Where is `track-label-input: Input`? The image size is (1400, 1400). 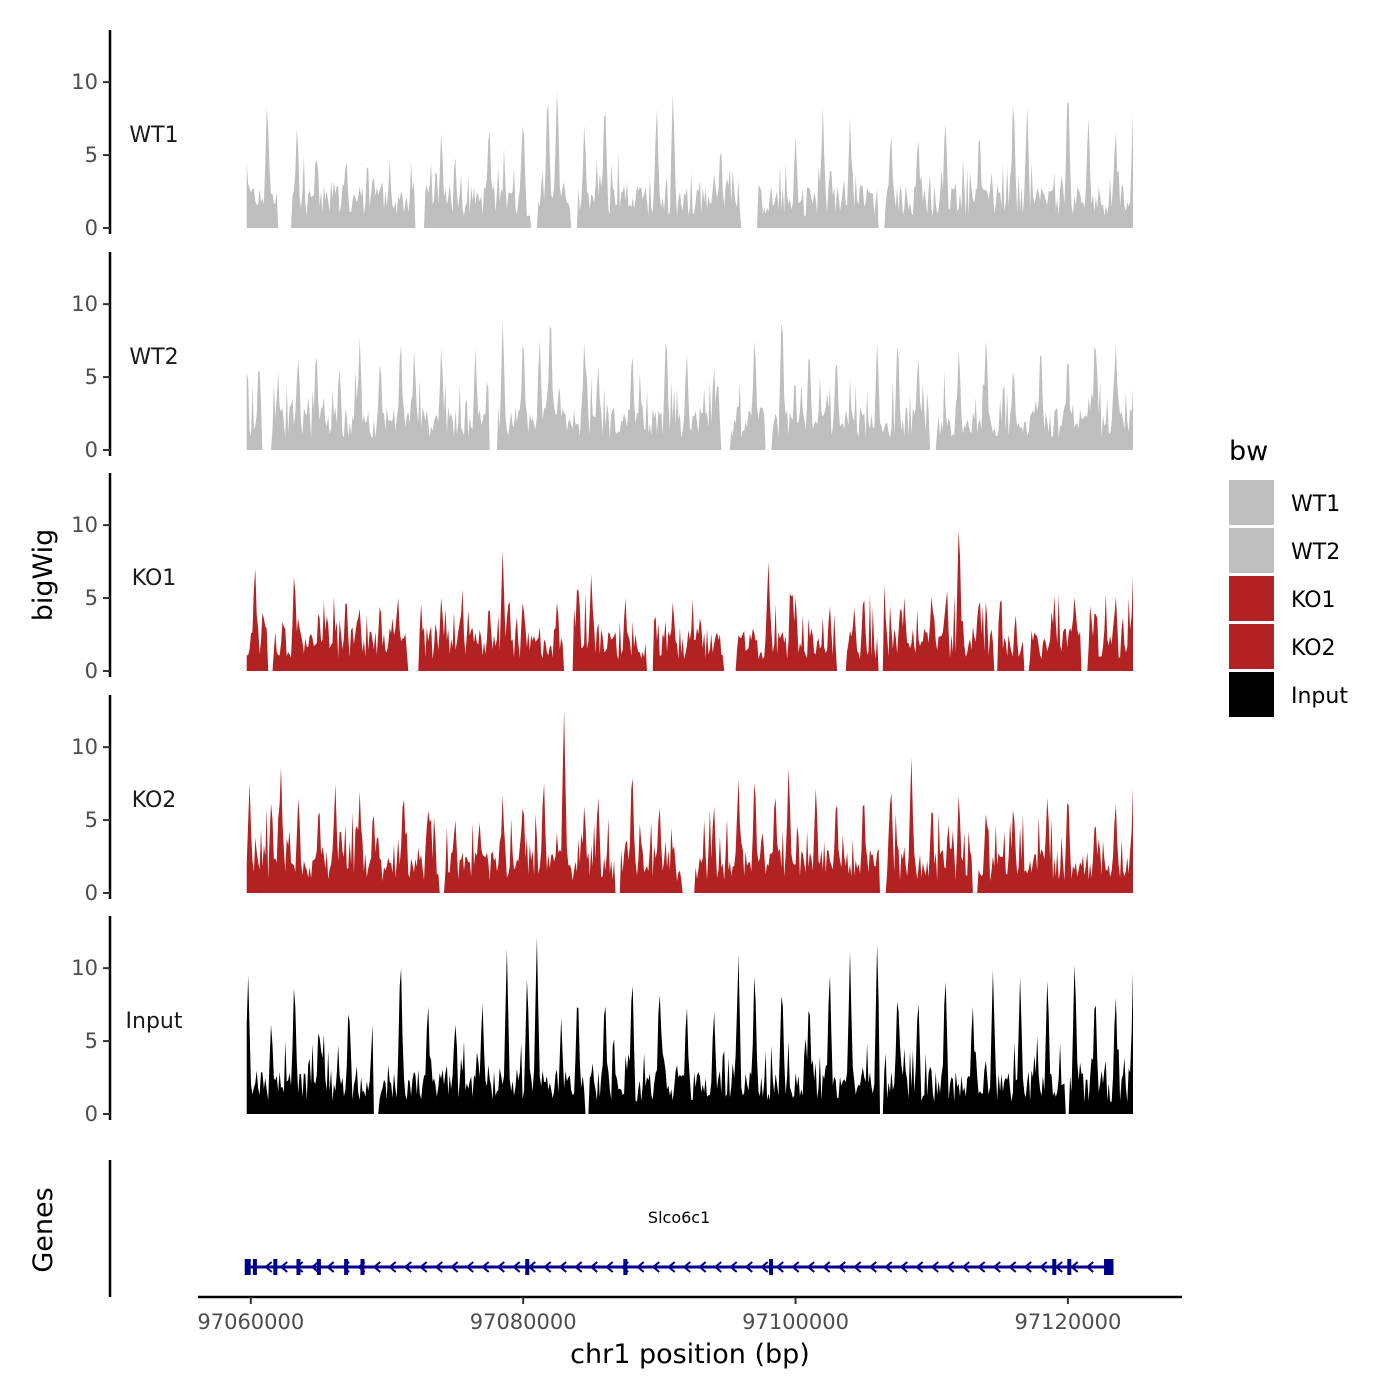
track-label-input: Input is located at coordinates (154, 1021).